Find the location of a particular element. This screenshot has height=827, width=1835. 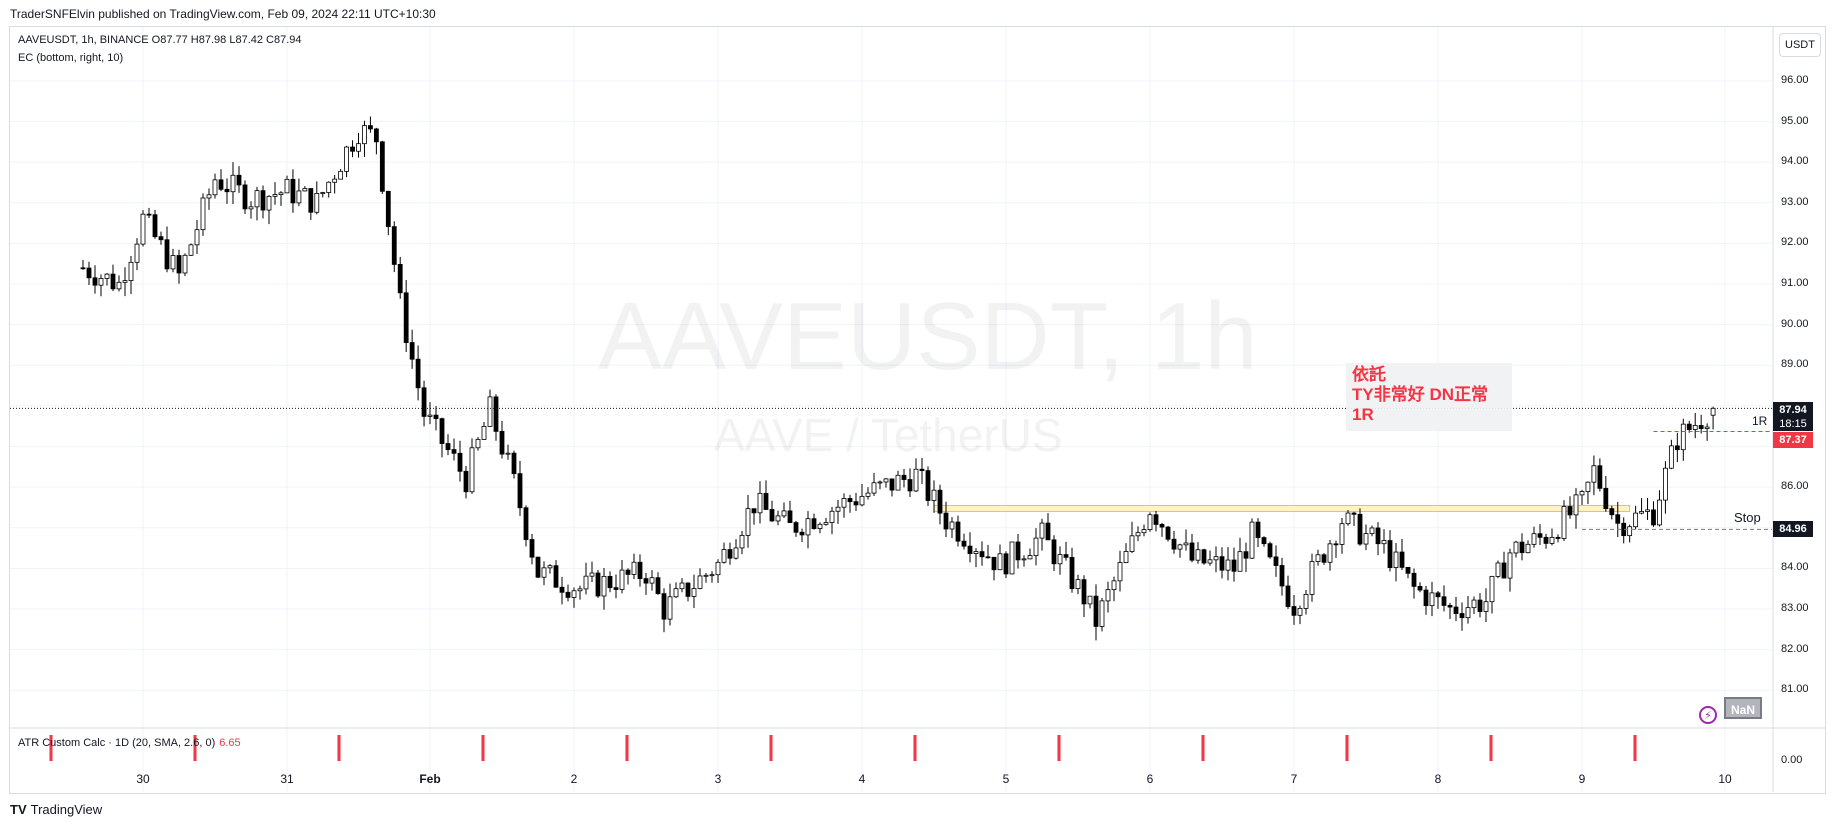

price-axis-label: 94.00 is located at coordinates (1795, 161).